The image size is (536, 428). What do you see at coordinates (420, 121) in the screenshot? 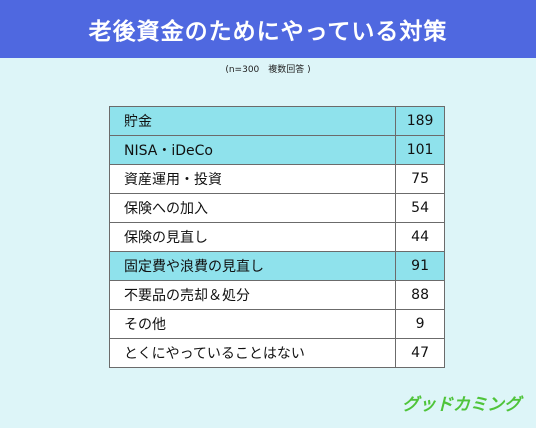
I see `row-value: 189` at bounding box center [420, 121].